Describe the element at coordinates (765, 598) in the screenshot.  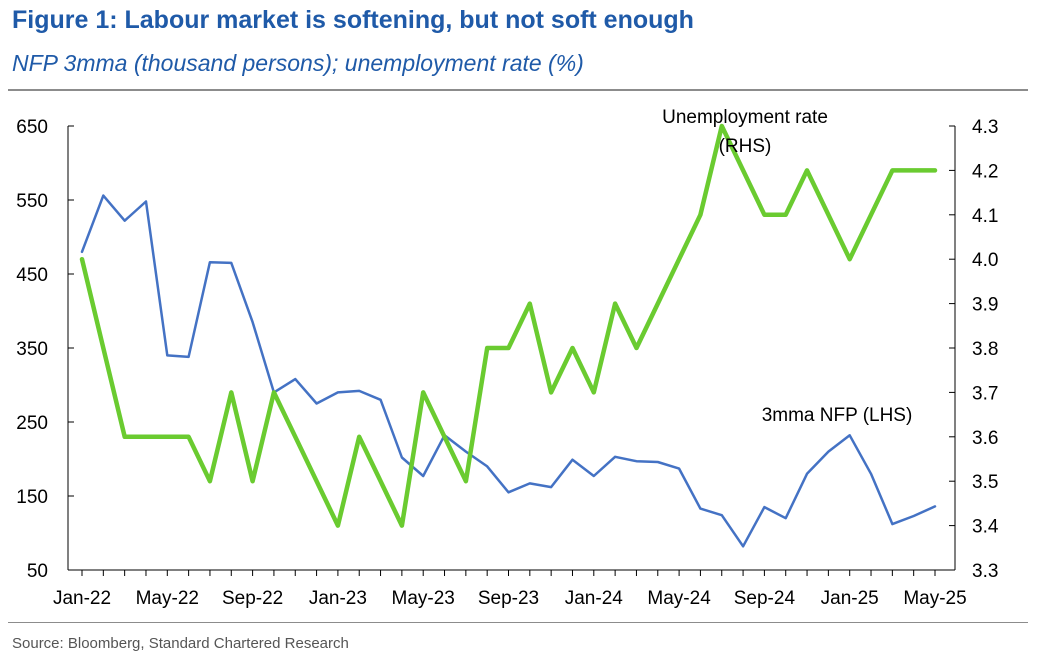
I see `x-axis-tick-label: Sep-24` at that location.